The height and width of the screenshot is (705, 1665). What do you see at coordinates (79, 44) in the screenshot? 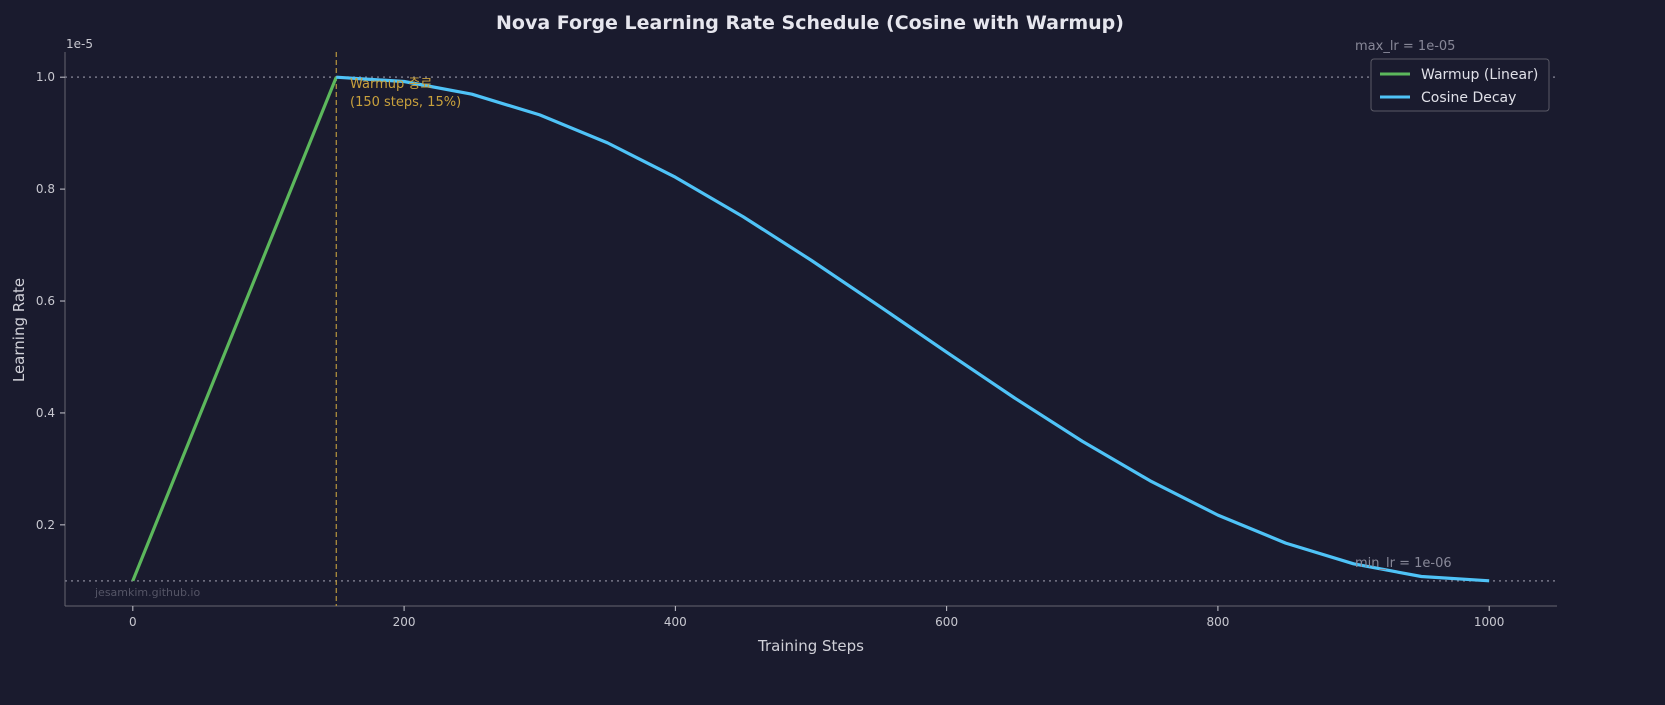
I see `y-scale-label: 1e-5` at bounding box center [79, 44].